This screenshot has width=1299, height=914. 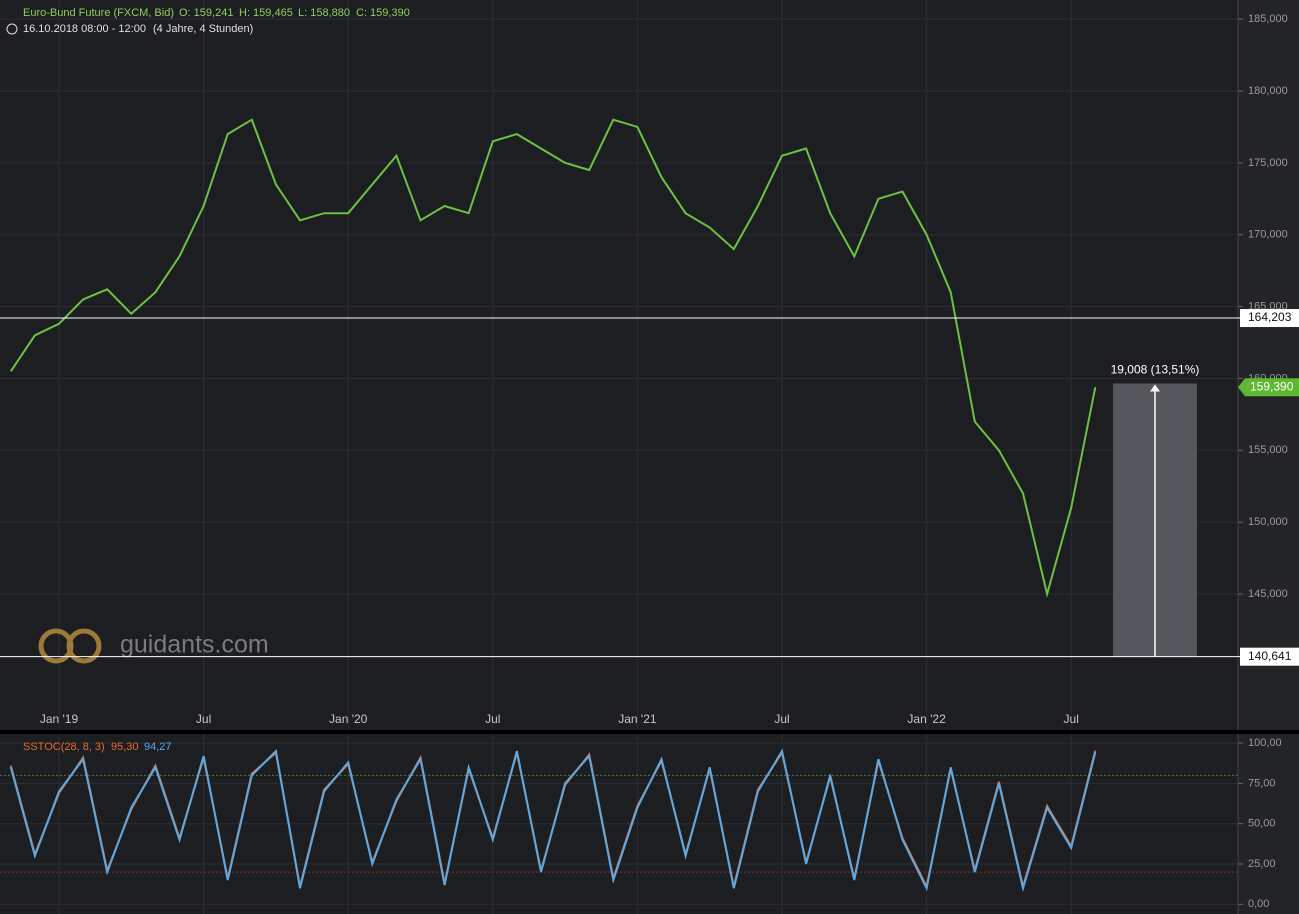 I want to click on x-tick-label: Jan '22, so click(x=926, y=719).